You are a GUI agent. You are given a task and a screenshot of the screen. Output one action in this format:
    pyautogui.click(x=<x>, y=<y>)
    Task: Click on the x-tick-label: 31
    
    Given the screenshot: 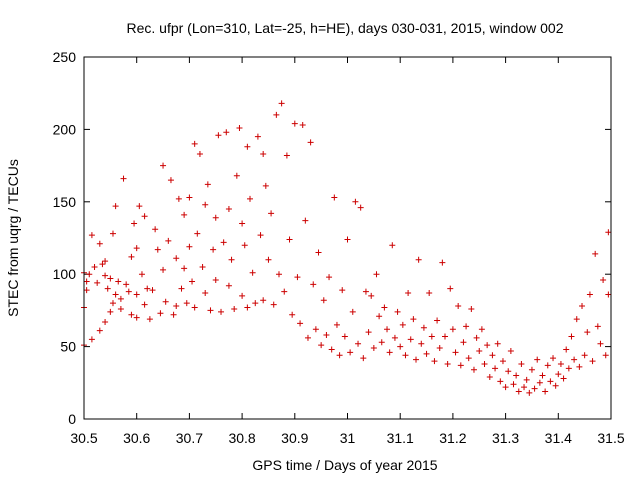 What is the action you would take?
    pyautogui.click(x=348, y=438)
    